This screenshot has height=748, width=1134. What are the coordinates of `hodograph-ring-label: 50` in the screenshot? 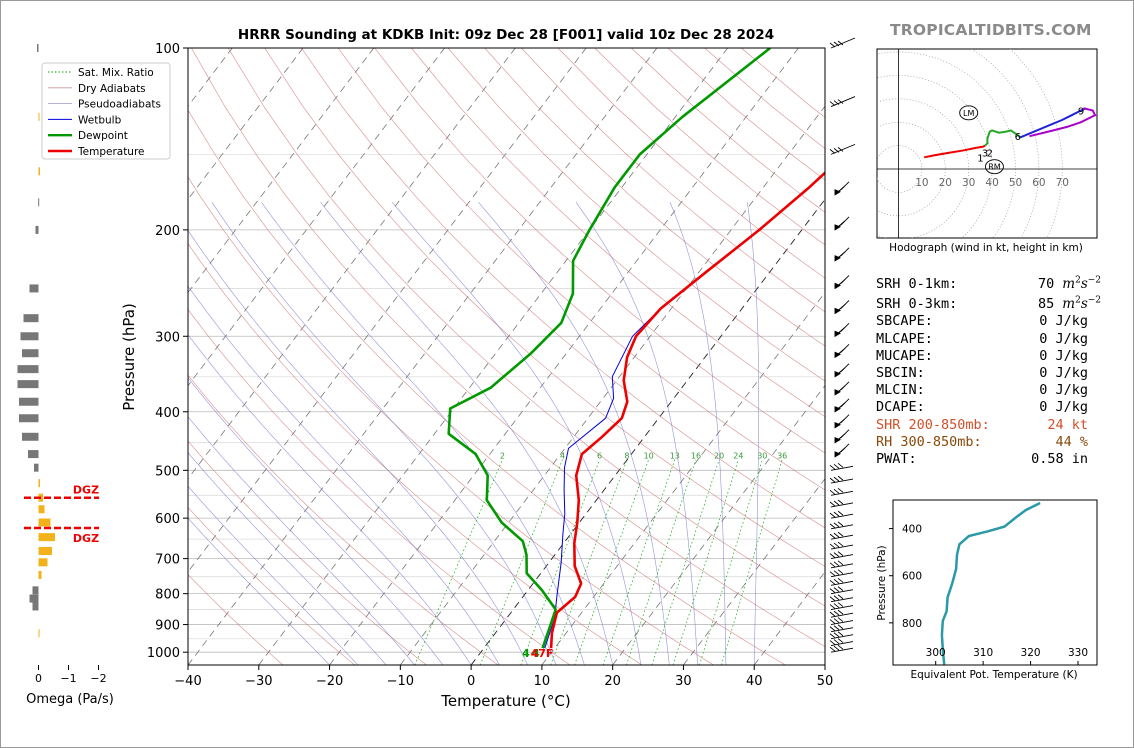 It's located at (1015, 183).